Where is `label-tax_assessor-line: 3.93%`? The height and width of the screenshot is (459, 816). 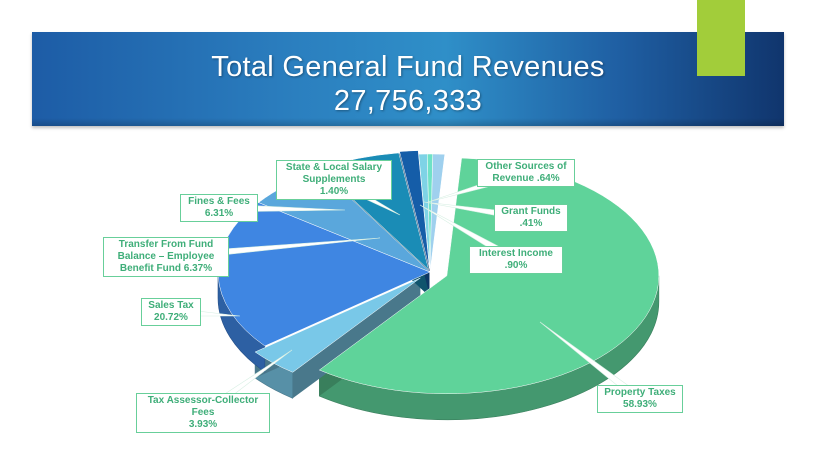
label-tax_assessor-line: 3.93% is located at coordinates (203, 424).